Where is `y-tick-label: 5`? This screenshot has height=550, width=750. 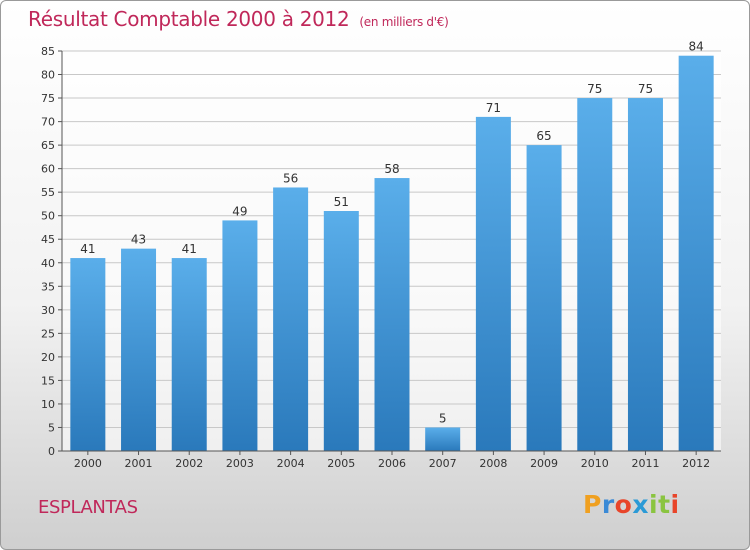 y-tick-label: 5 is located at coordinates (51, 427).